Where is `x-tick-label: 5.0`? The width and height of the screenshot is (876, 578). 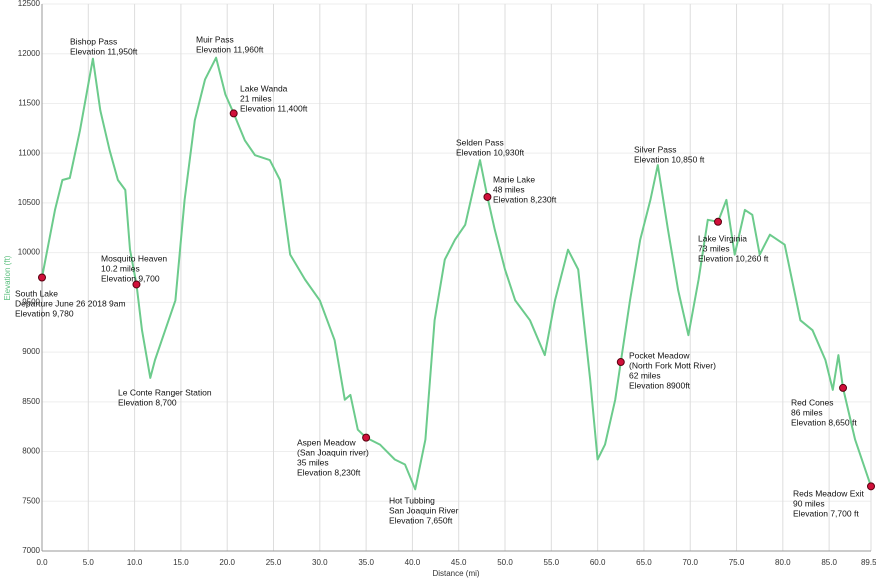 x-tick-label: 5.0 is located at coordinates (89, 562).